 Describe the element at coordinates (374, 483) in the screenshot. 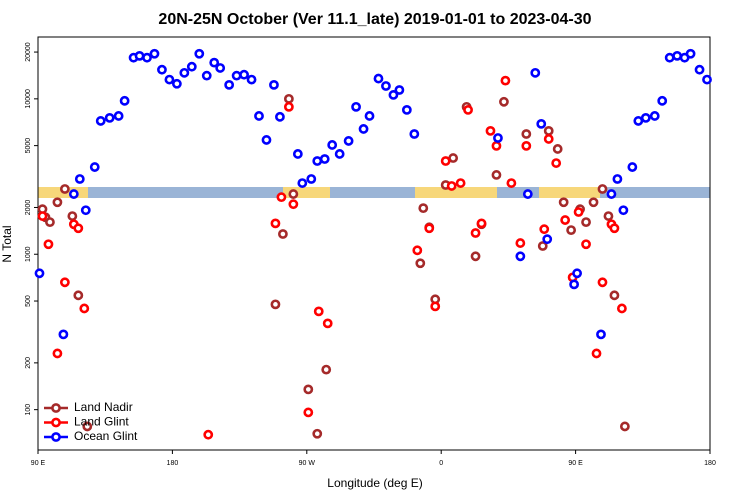

I see `x-axis-label: Longitude (deg E)` at that location.